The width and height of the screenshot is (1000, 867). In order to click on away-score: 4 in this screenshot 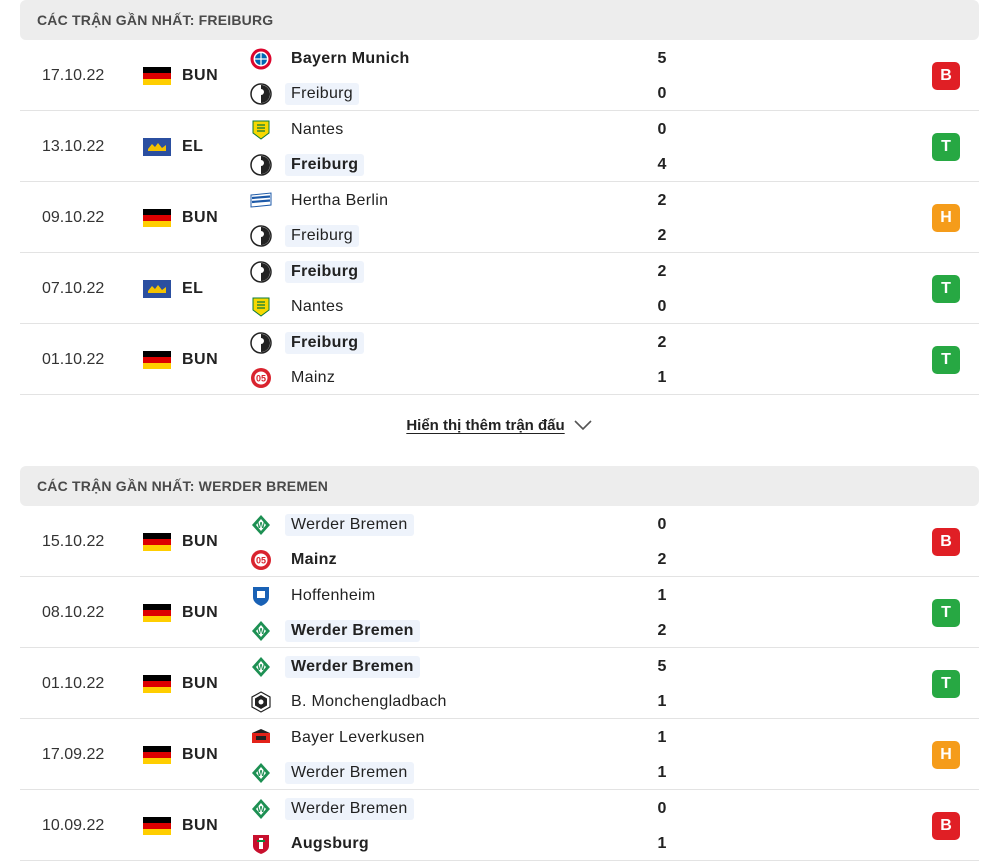, I will do `click(662, 164)`.